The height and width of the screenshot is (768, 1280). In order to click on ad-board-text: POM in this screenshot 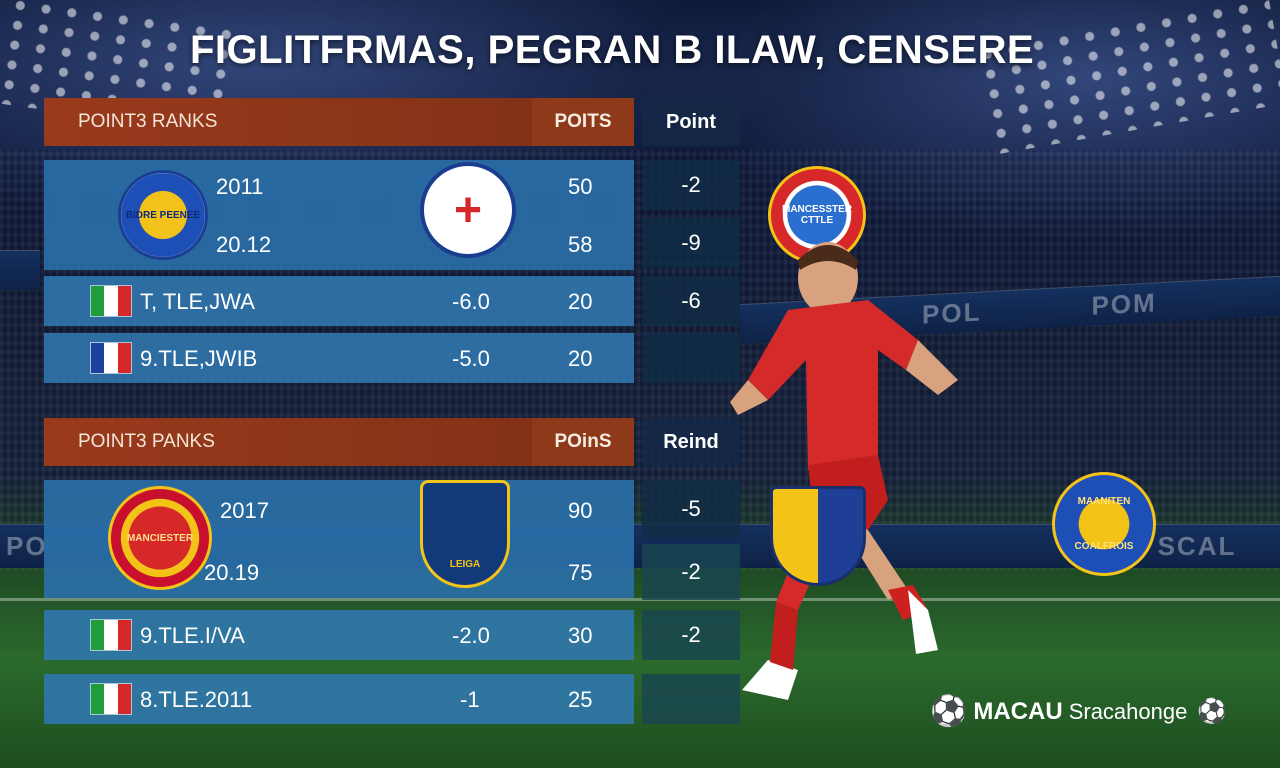, I will do `click(1124, 304)`.